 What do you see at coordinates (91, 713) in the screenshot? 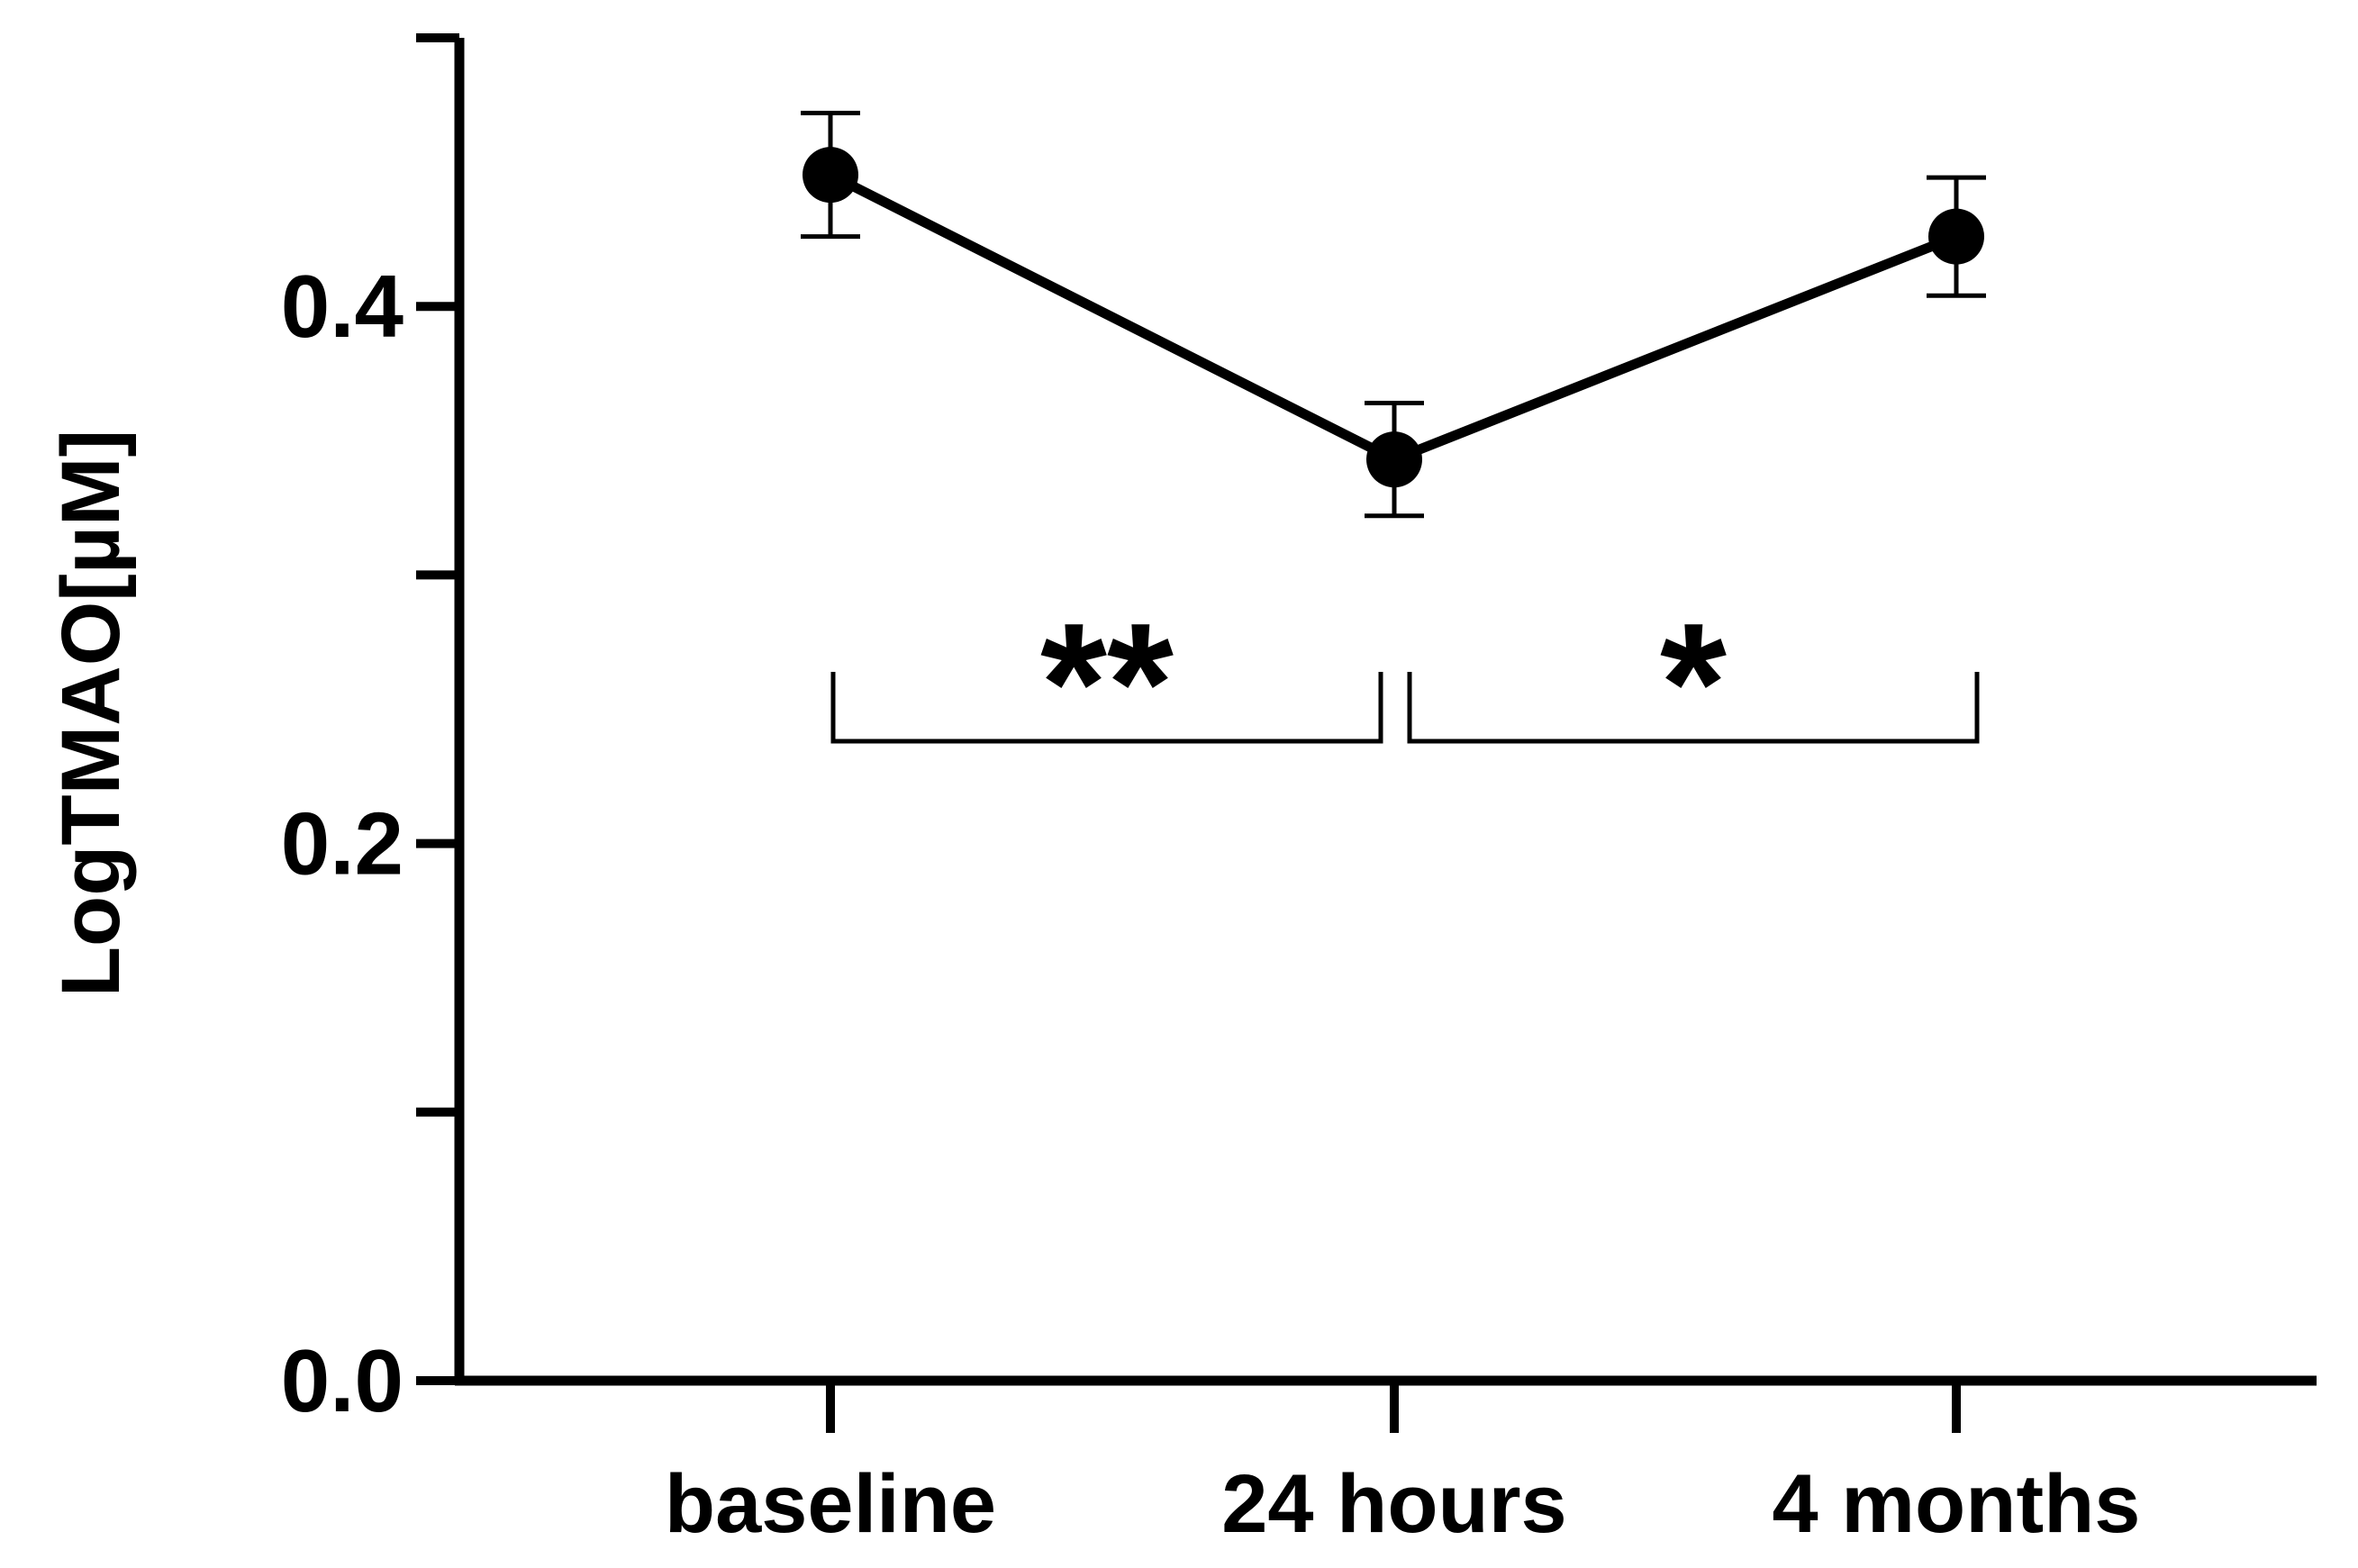
I see `y-axis-label: LogTMAO[µM]` at bounding box center [91, 713].